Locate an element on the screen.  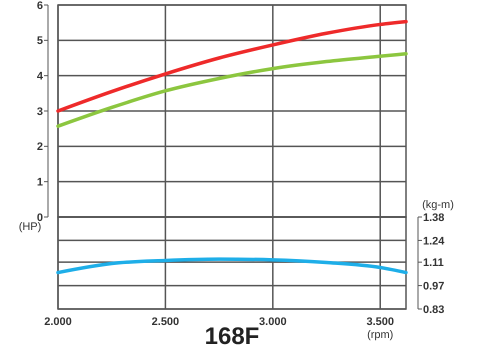
x-tick-label: 2.500 is located at coordinates (166, 322).